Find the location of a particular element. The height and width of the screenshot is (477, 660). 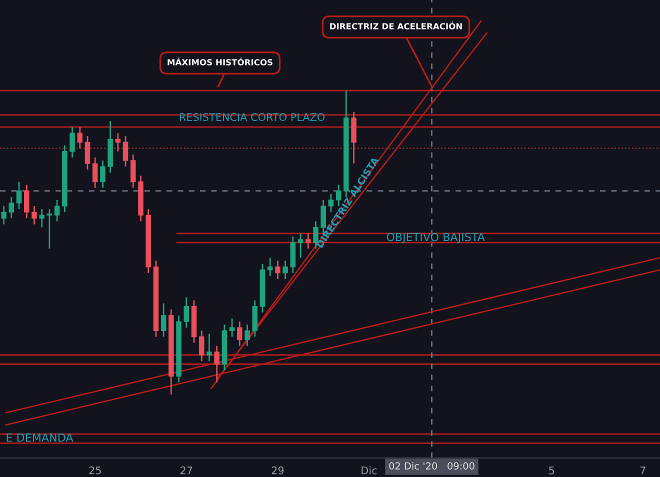

x-tick-label: 29 is located at coordinates (278, 470).